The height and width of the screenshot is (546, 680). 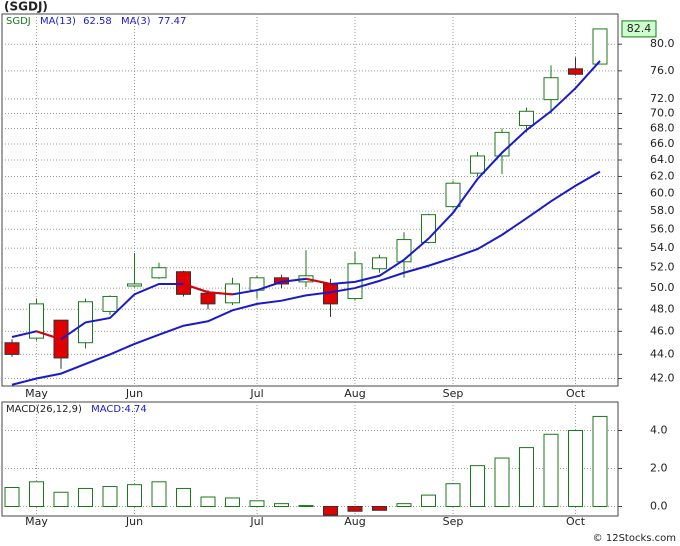 What do you see at coordinates (662, 43) in the screenshot?
I see `y-tick-label: 80.0` at bounding box center [662, 43].